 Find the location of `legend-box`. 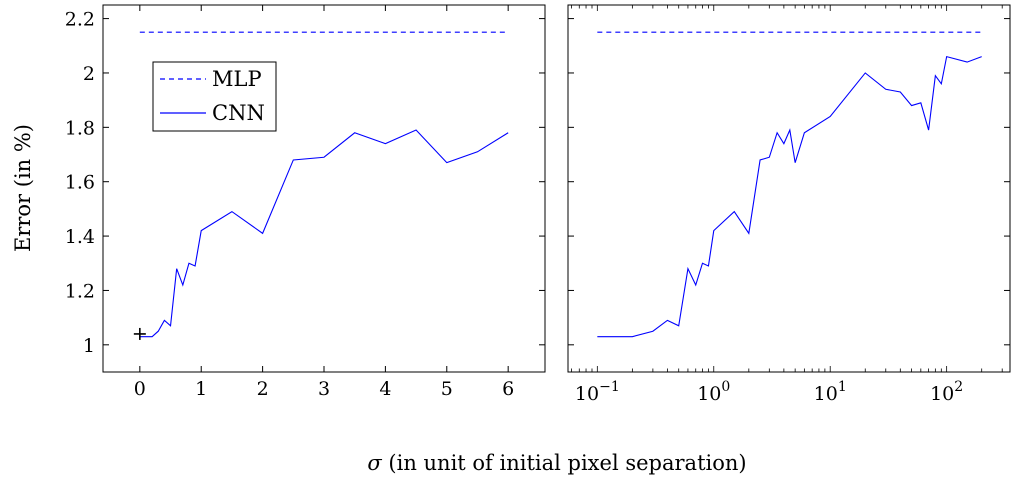

legend-box is located at coordinates (214, 96).